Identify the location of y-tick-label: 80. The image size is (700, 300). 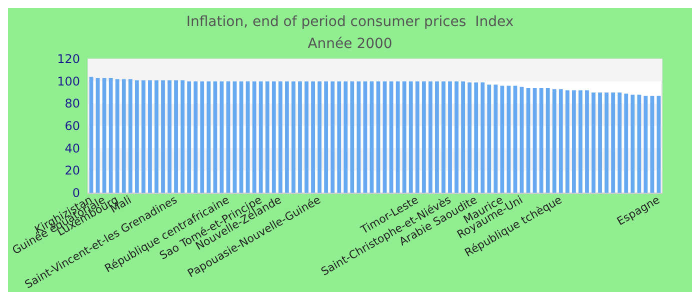
(72, 103).